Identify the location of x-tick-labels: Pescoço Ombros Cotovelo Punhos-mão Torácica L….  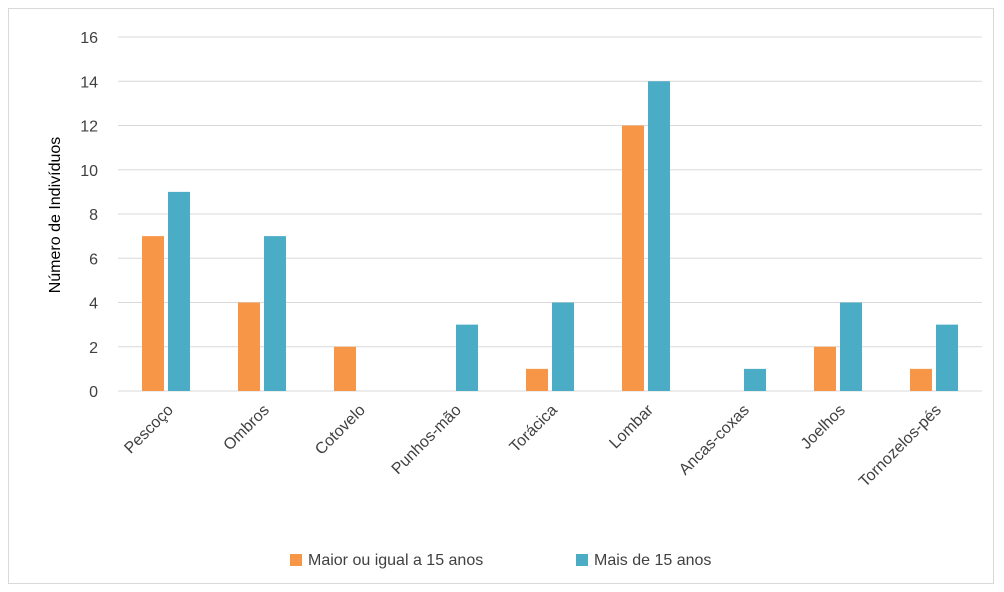
(532, 445).